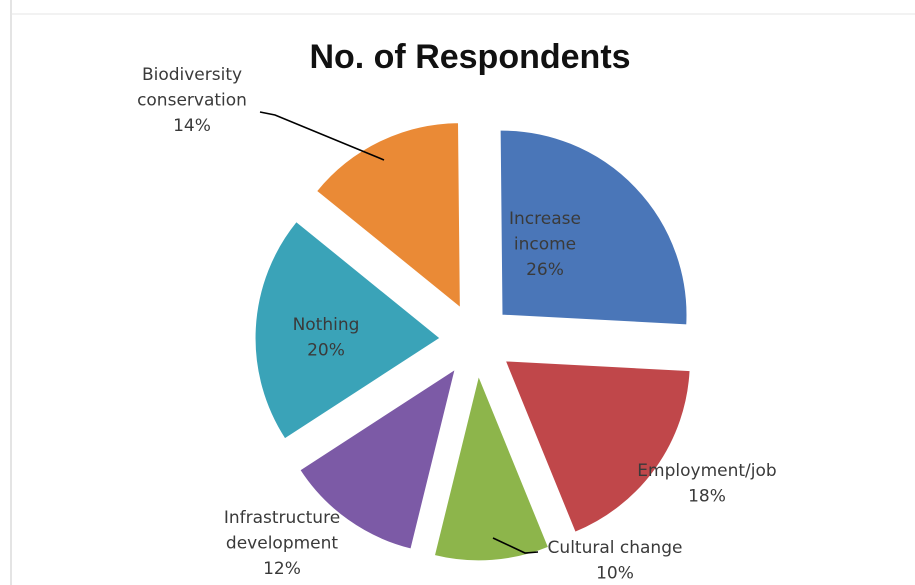 The image size is (915, 585). I want to click on pie-slice-infrastructure-development, so click(377, 459).